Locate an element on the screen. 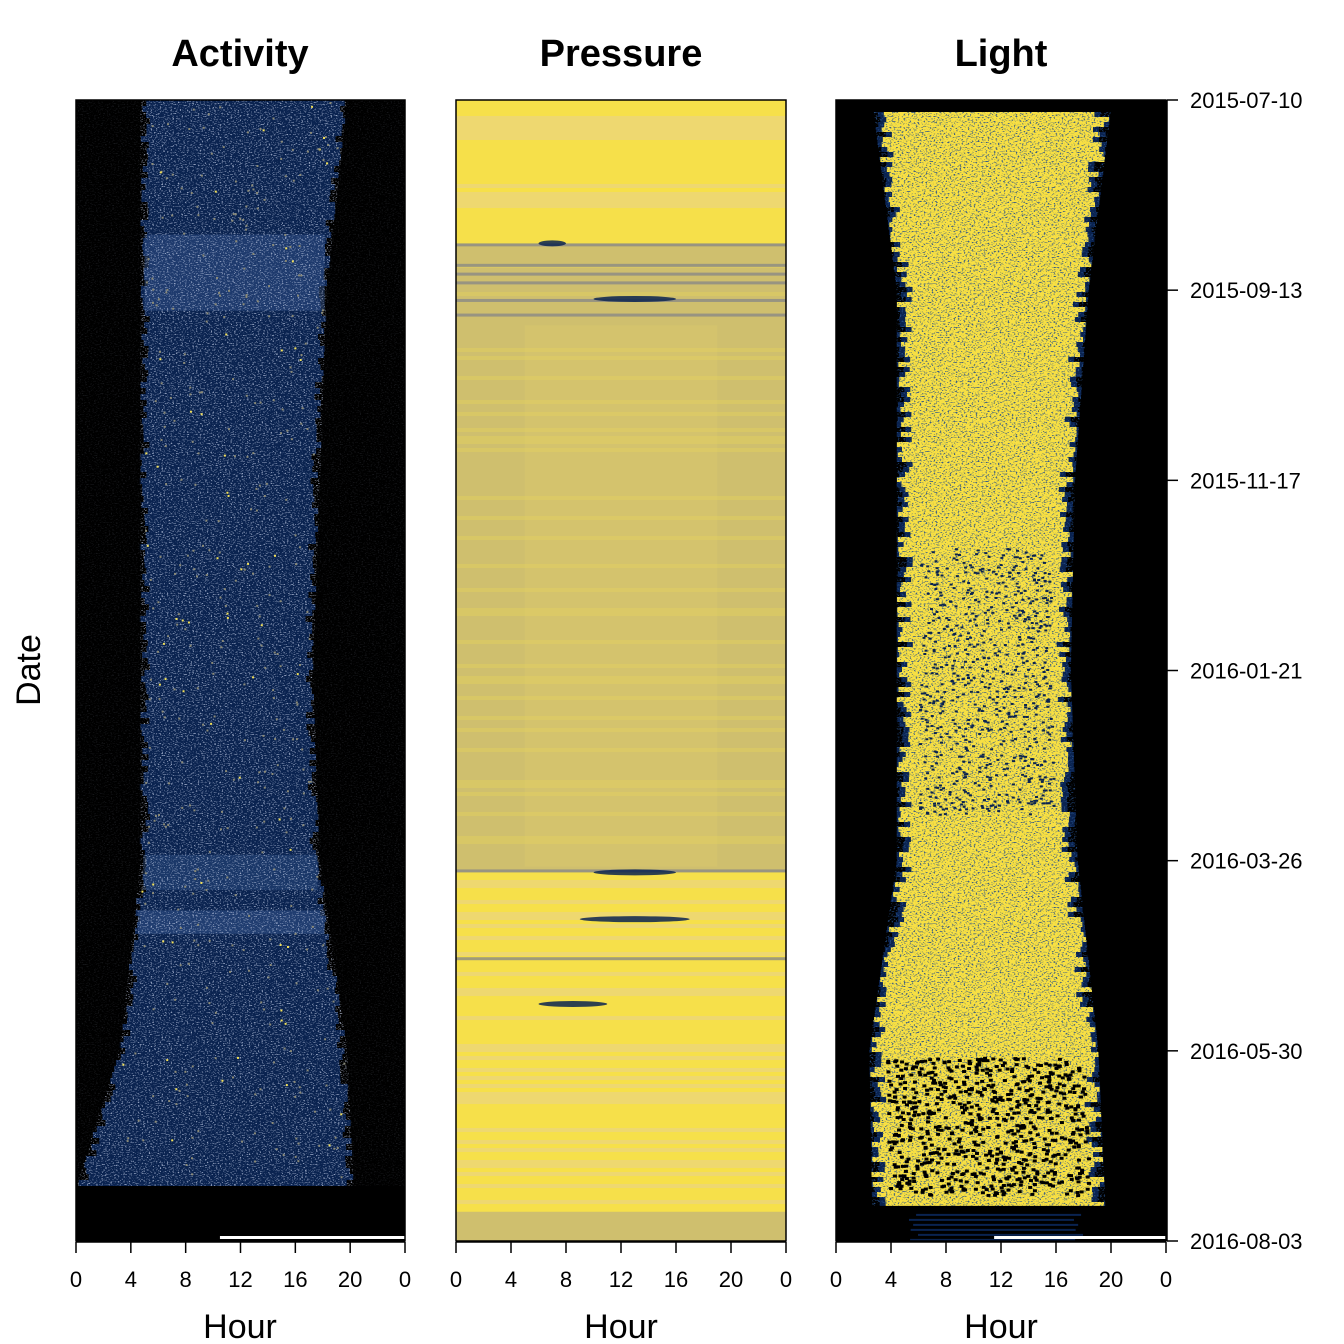  y-tick-label: 2015-09-13 is located at coordinates (1246, 290).